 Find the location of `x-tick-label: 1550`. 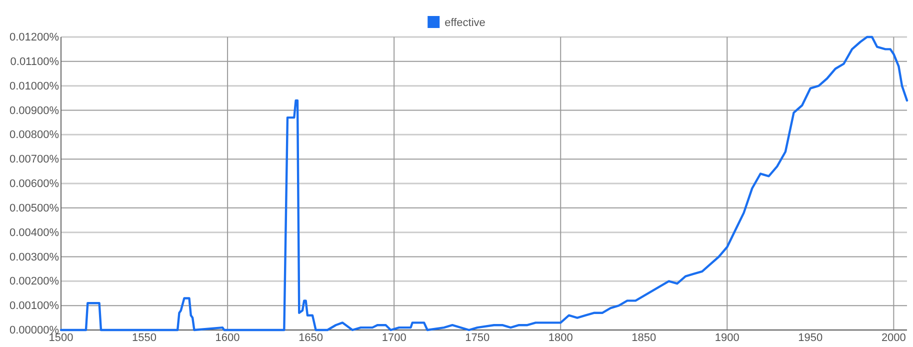

x-tick-label: 1550 is located at coordinates (144, 338).